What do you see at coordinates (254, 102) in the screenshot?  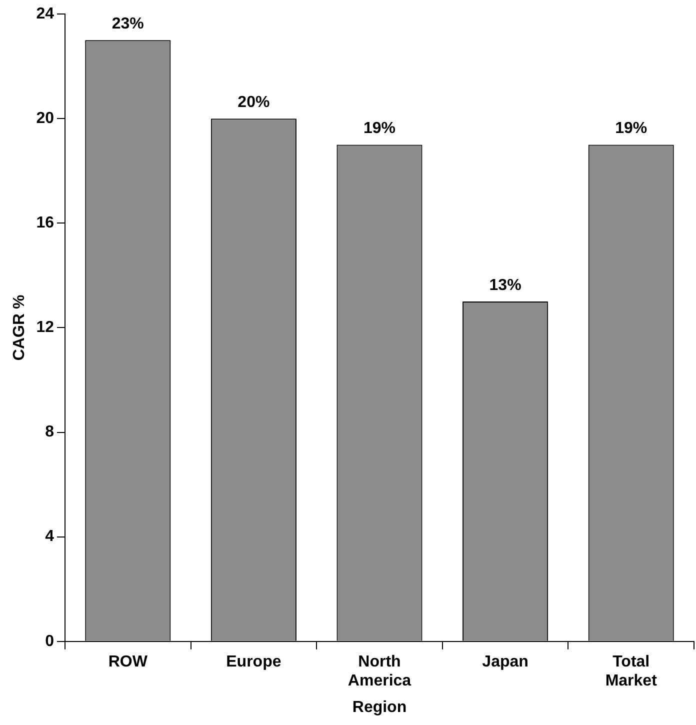 I see `data-label: 20%` at bounding box center [254, 102].